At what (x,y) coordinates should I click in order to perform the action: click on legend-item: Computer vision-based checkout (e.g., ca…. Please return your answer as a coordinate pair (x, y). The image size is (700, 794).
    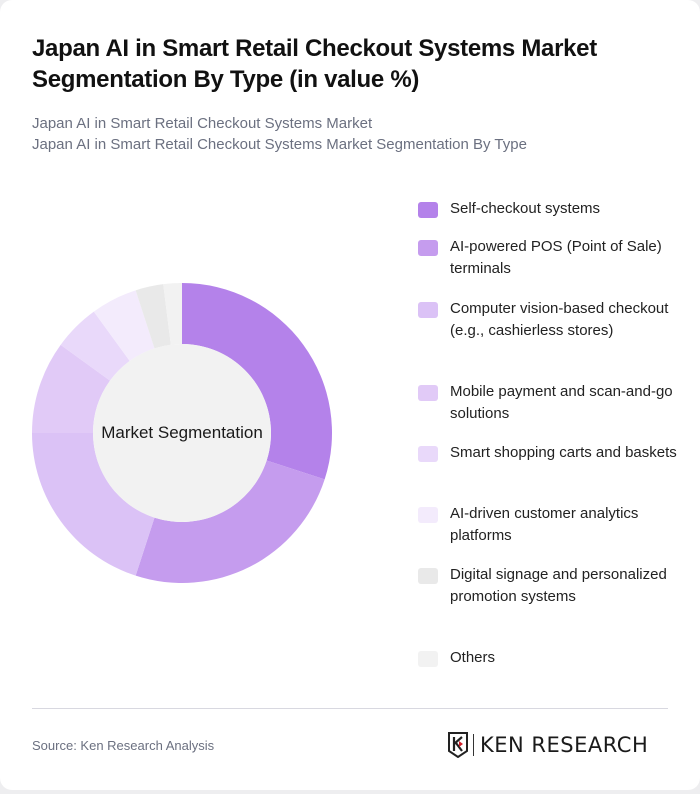
    Looking at the image, I should click on (559, 320).